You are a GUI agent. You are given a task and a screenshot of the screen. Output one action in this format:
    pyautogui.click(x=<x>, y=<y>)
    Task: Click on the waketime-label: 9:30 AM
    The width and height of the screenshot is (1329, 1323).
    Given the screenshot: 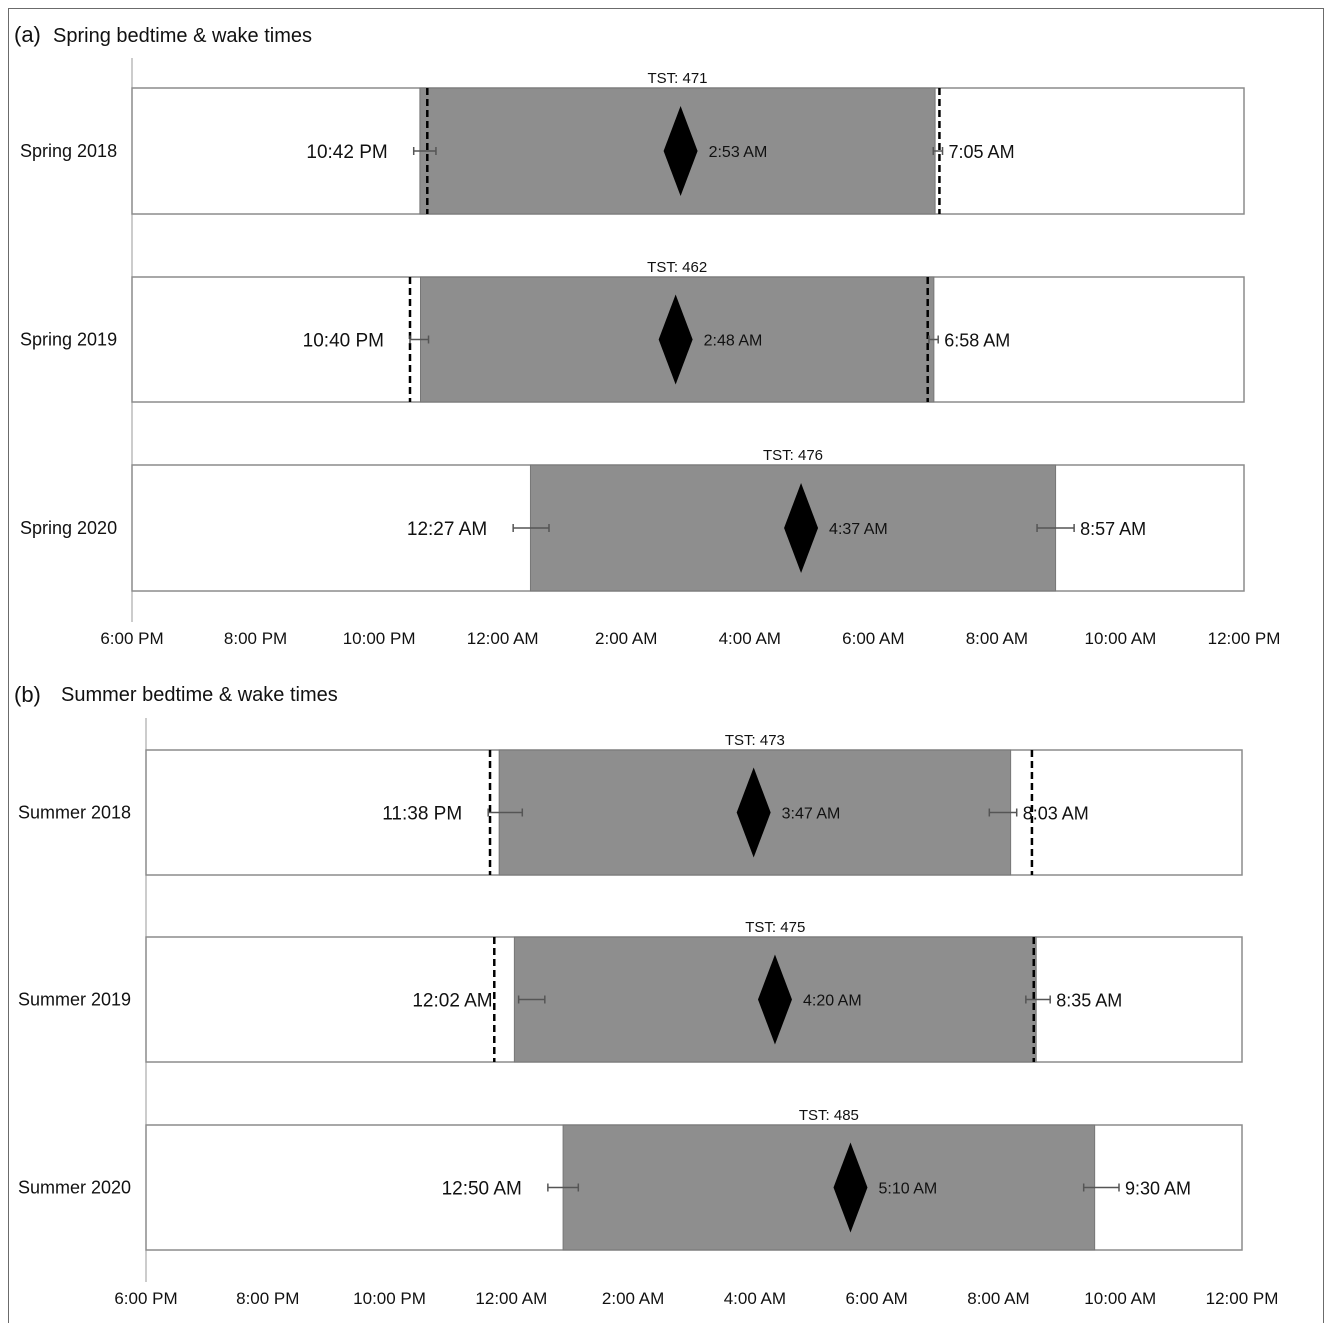 What is the action you would take?
    pyautogui.click(x=1158, y=1189)
    